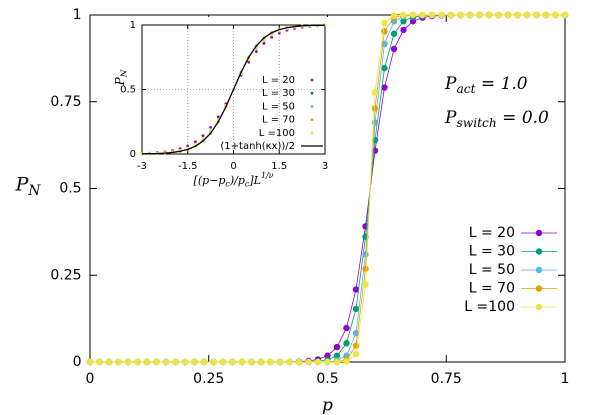 Image resolution: width=592 pixels, height=415 pixels. I want to click on x-tick-label: 1.5, so click(279, 166).